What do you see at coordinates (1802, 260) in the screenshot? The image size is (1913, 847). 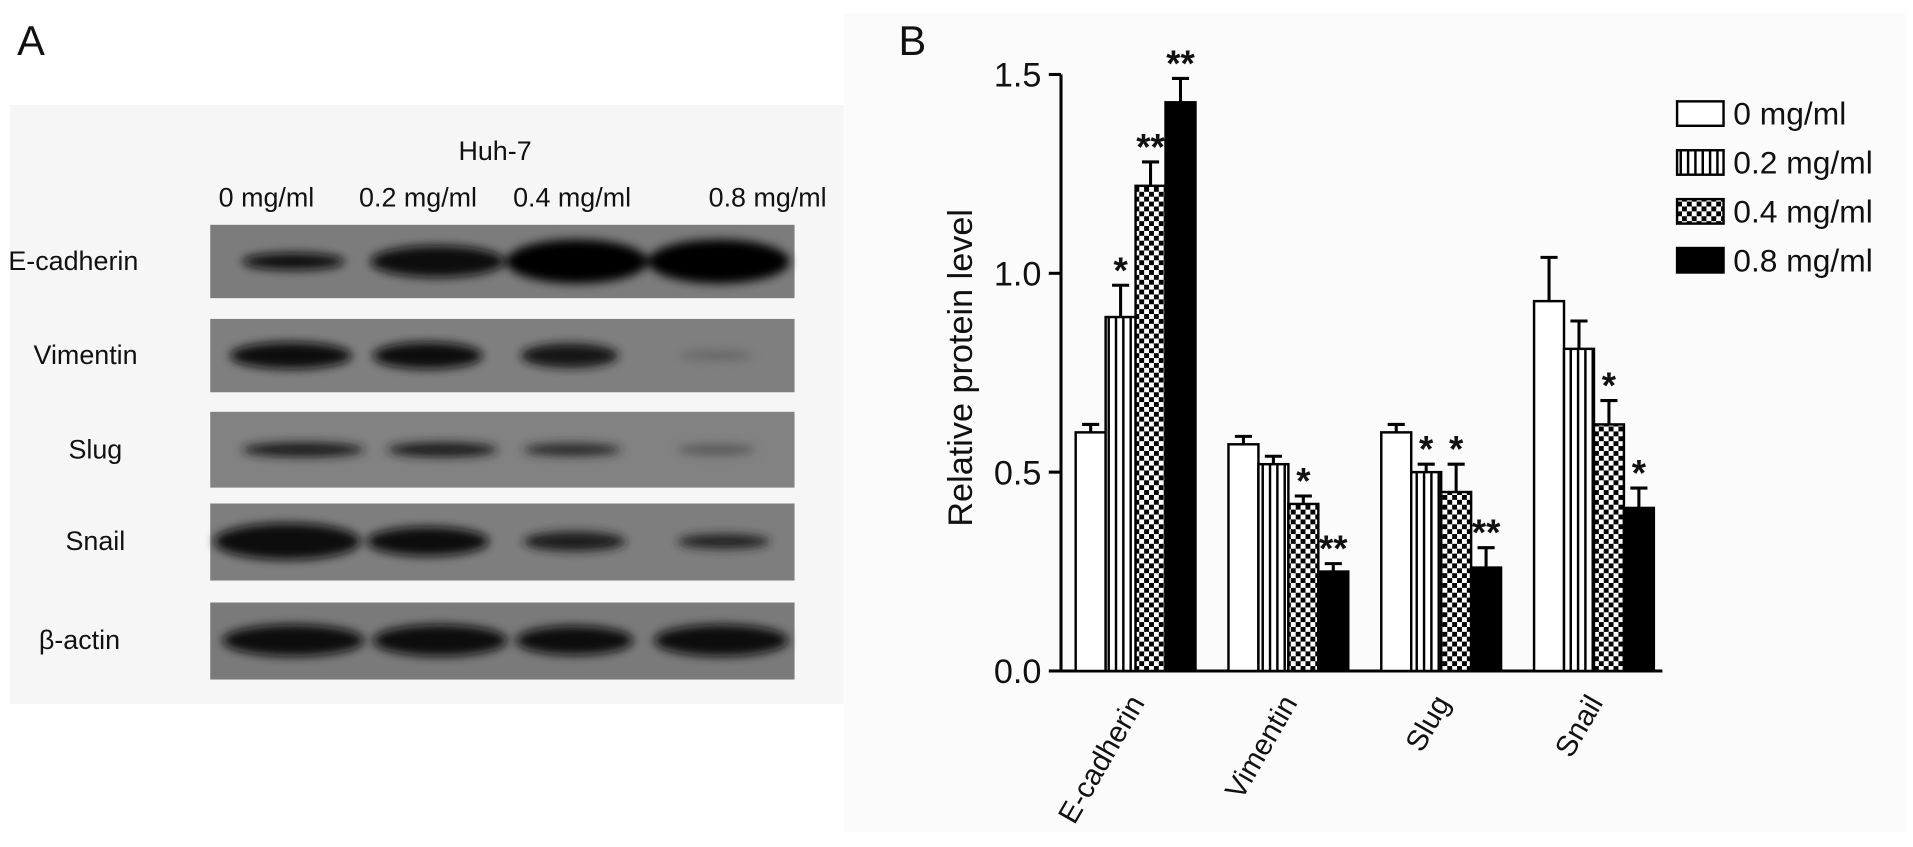 I see `legend-label: 0.8 mg/ml` at bounding box center [1802, 260].